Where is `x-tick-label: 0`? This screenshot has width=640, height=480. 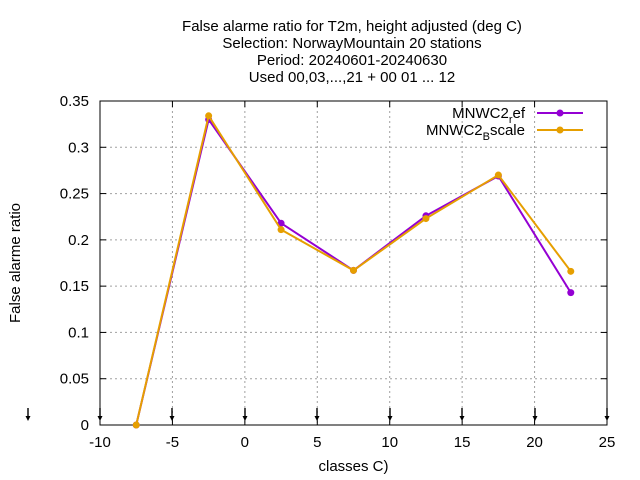 x-tick-label: 0 is located at coordinates (245, 442).